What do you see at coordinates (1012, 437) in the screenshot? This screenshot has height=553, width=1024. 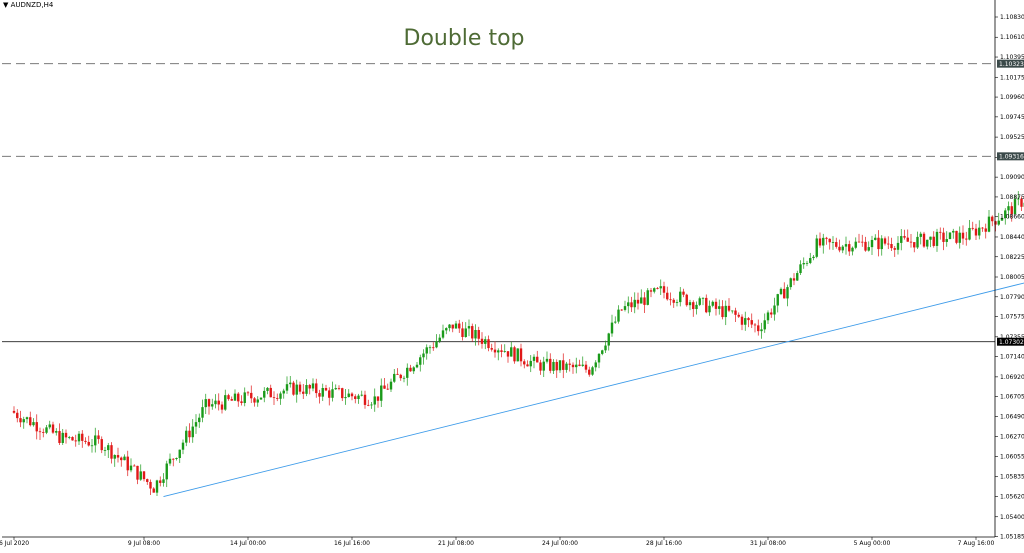 I see `y-tick-label: 1.06270` at bounding box center [1012, 437].